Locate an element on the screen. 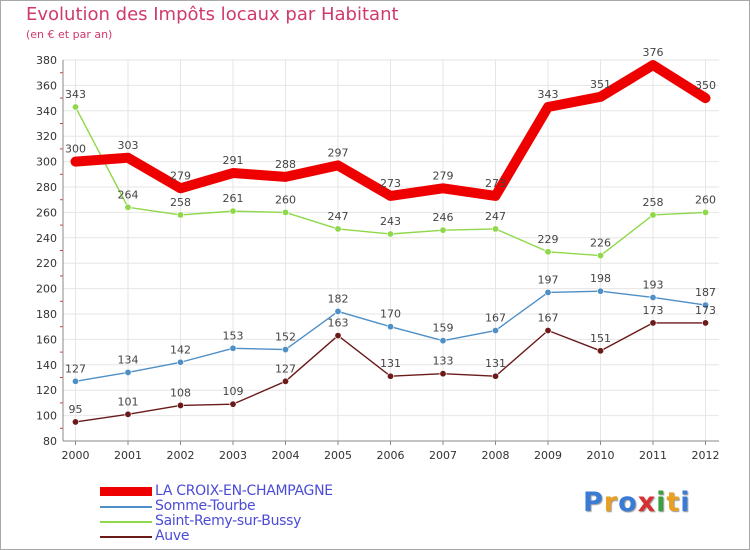  data-label: 226 is located at coordinates (600, 243).